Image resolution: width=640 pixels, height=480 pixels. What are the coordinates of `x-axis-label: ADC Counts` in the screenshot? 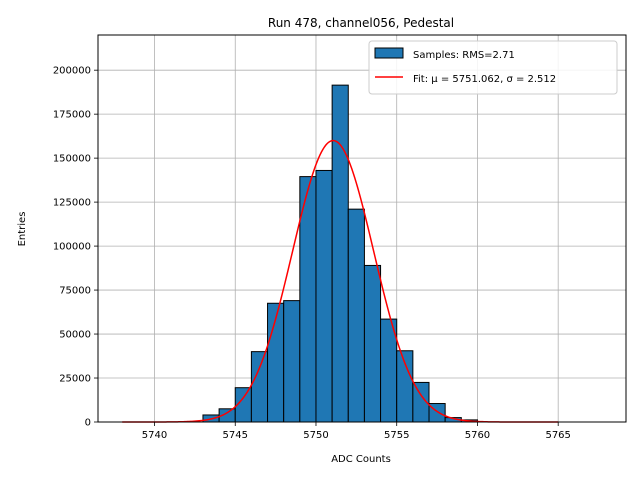 It's located at (361, 459).